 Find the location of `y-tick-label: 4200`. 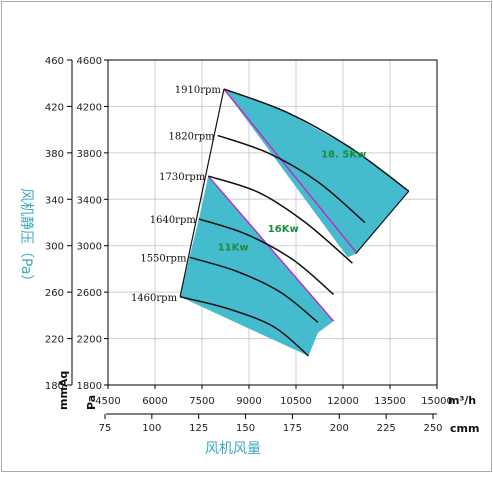

y-tick-label: 4200 is located at coordinates (89, 107).